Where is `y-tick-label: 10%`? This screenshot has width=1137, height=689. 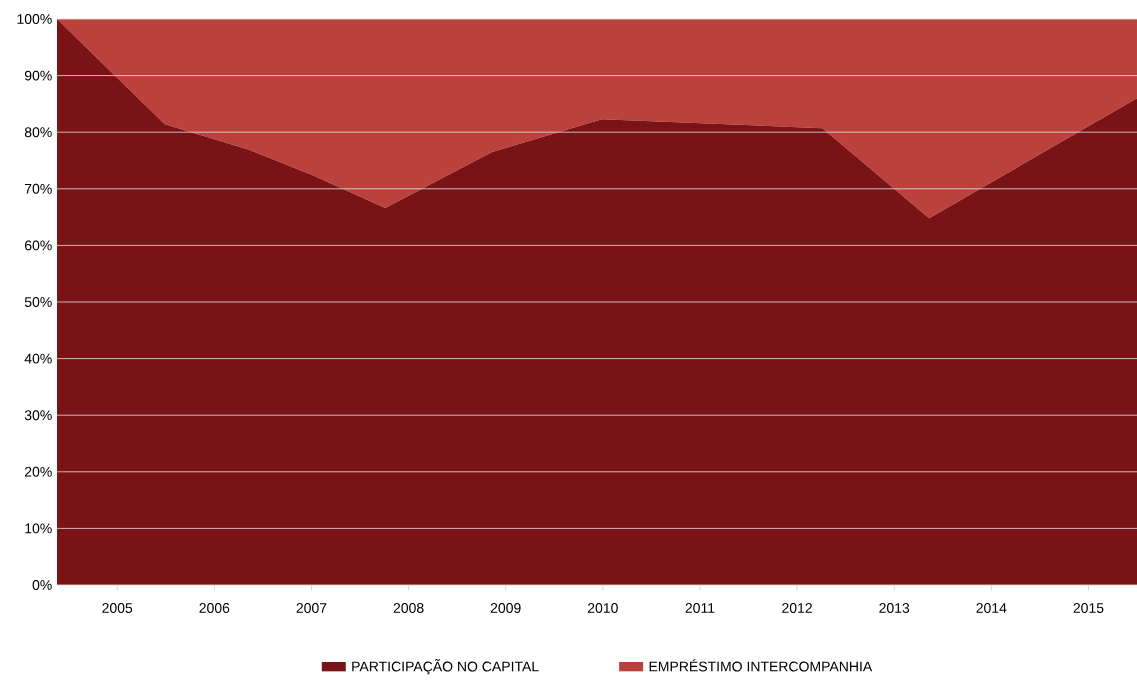 y-tick-label: 10% is located at coordinates (38, 528).